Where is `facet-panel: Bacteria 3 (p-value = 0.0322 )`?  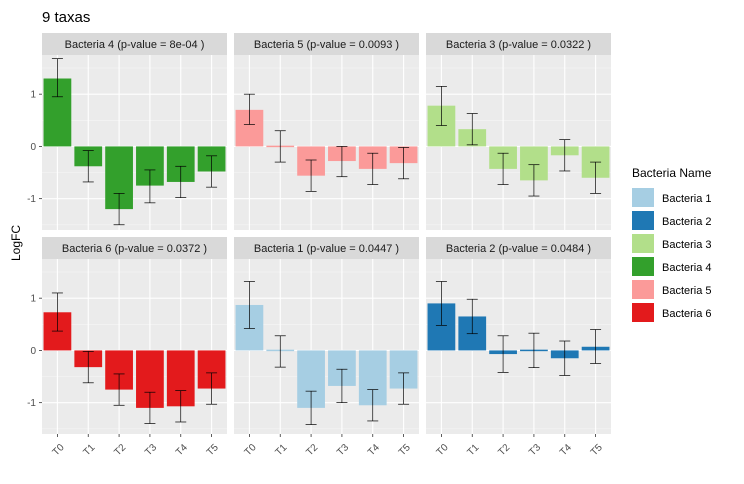
facet-panel: Bacteria 3 (p-value = 0.0322 ) is located at coordinates (518, 131).